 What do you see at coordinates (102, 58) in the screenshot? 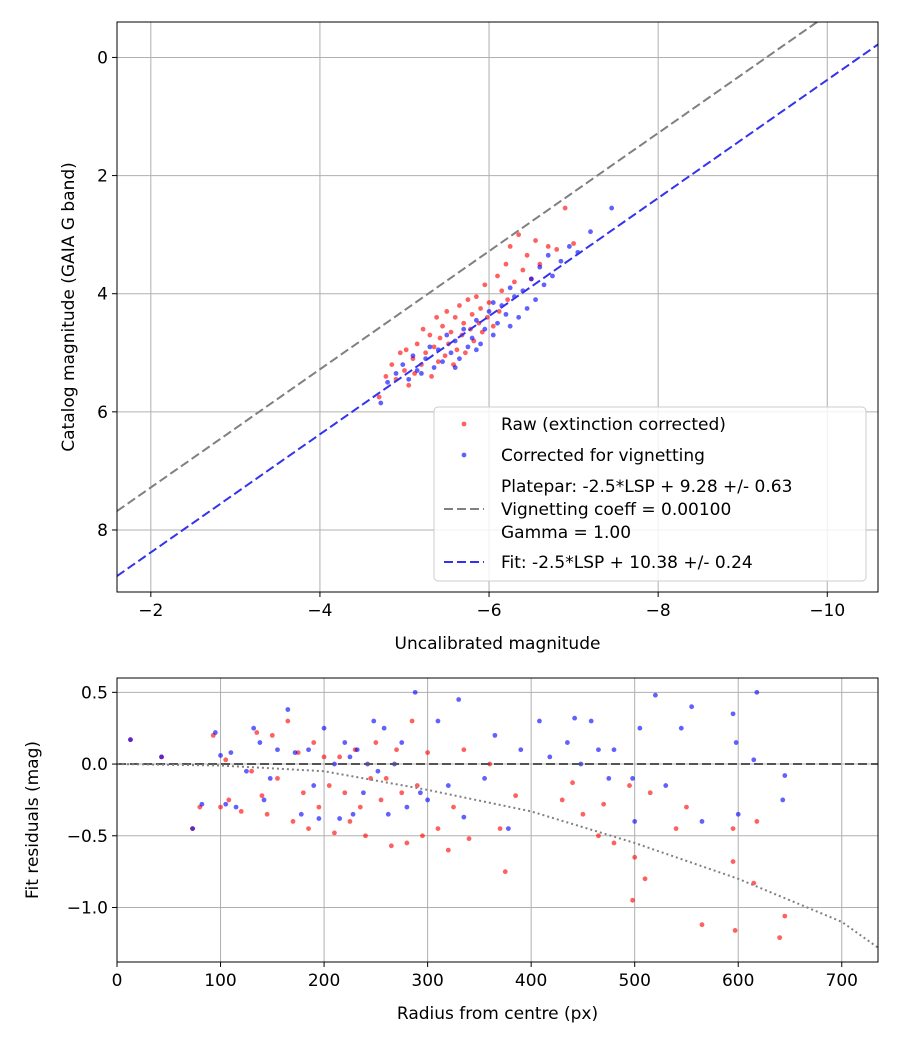
I see `top-y-tick-label: 0` at bounding box center [102, 58].